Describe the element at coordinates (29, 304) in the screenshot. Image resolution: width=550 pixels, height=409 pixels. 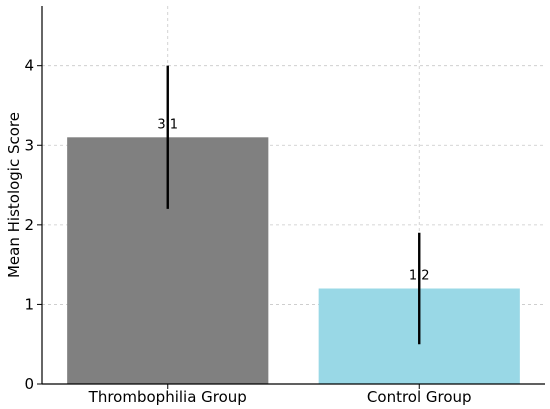
I see `y-tick-label: 1` at that location.